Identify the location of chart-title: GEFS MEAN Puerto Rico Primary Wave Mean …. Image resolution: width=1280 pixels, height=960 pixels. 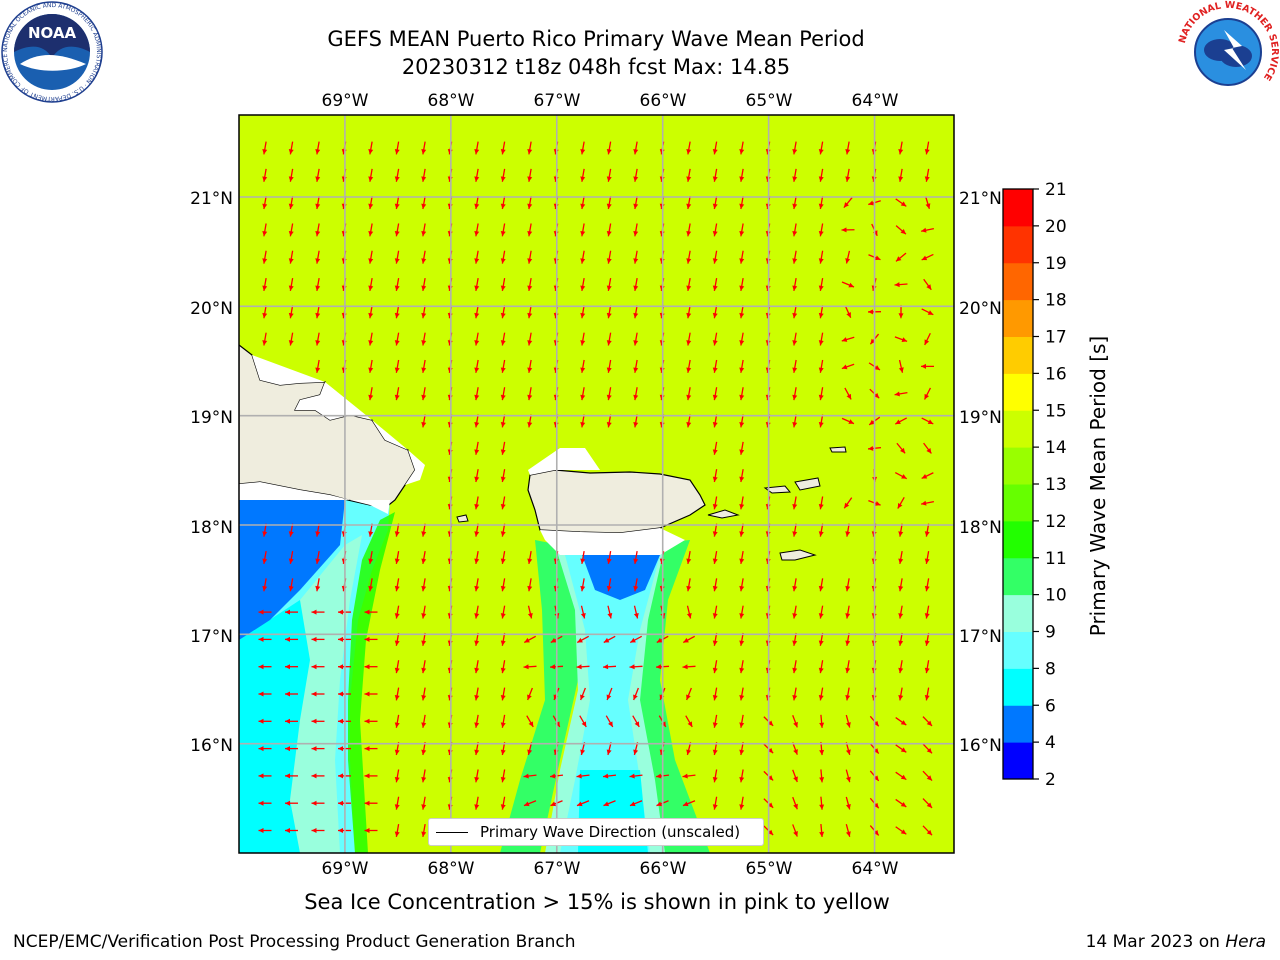
(596, 39).